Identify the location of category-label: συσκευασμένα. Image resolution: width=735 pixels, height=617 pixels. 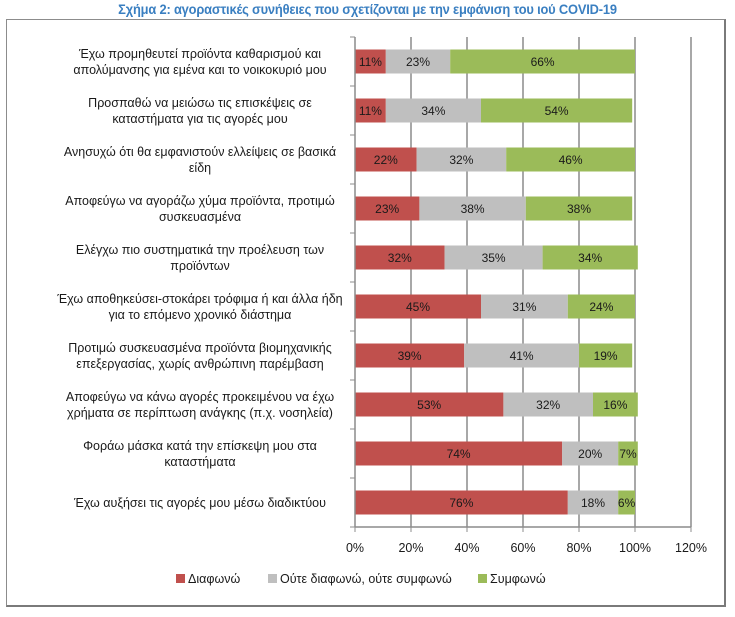
(200, 217).